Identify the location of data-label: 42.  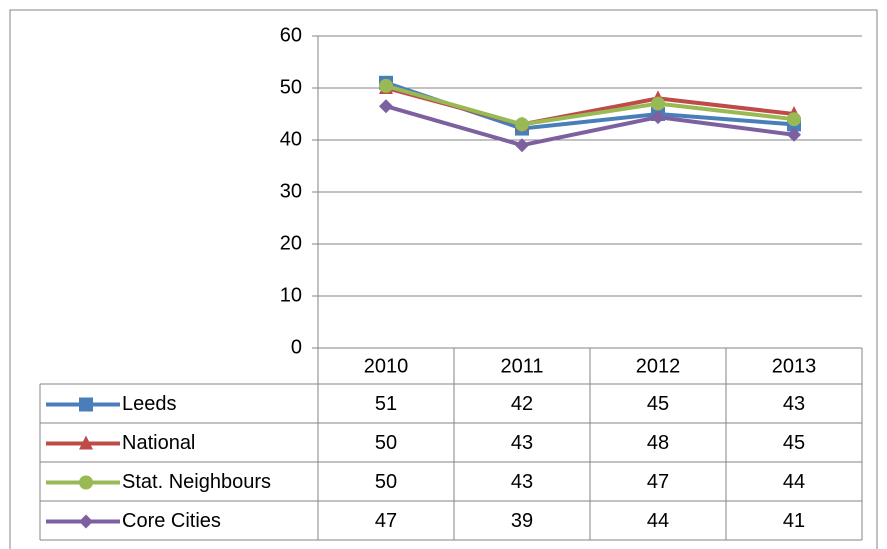
(522, 404).